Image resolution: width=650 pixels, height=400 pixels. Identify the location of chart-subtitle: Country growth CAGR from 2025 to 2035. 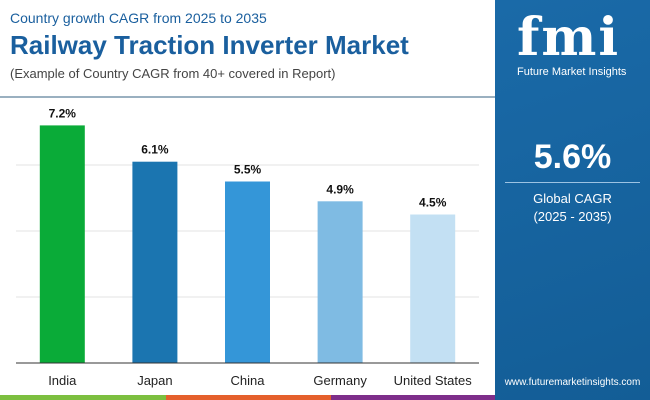
(138, 18).